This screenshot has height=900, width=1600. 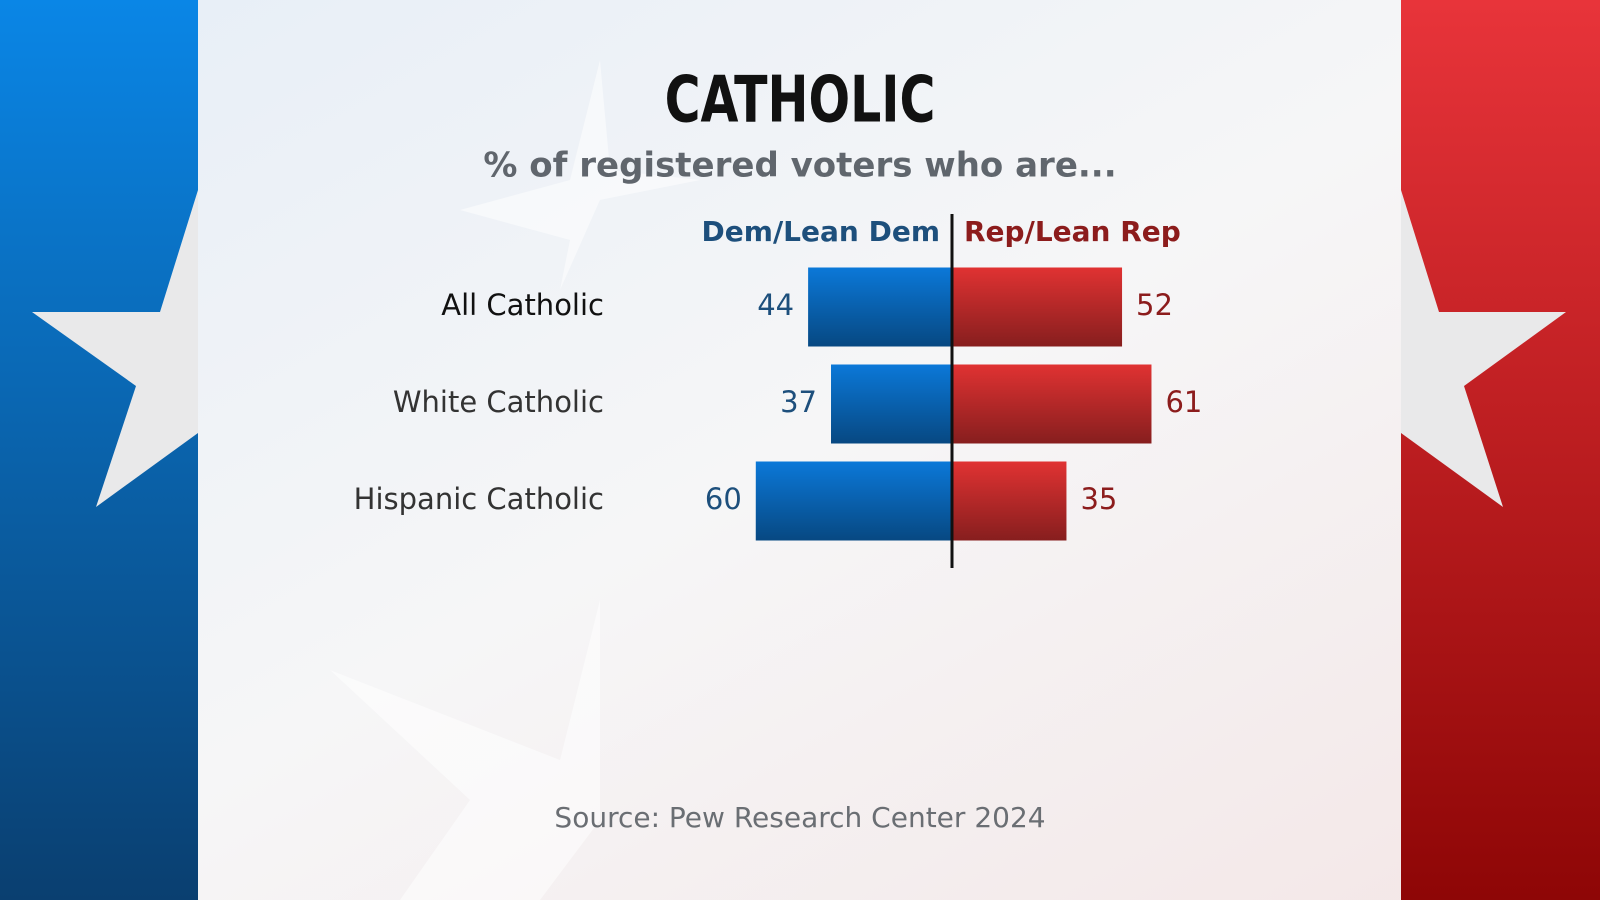 What do you see at coordinates (821, 231) in the screenshot?
I see `legend-label: Dem/Lean Dem` at bounding box center [821, 231].